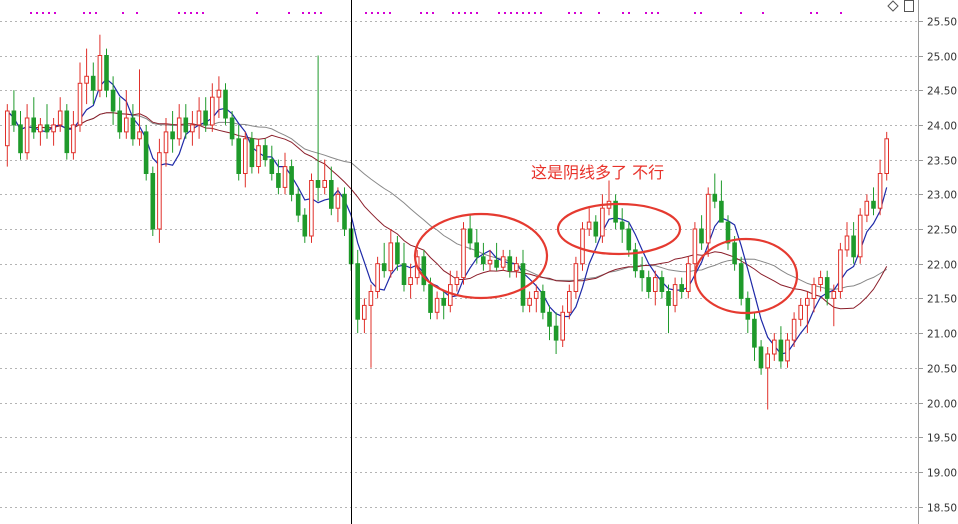  I want to click on page-icon, so click(909, 6).